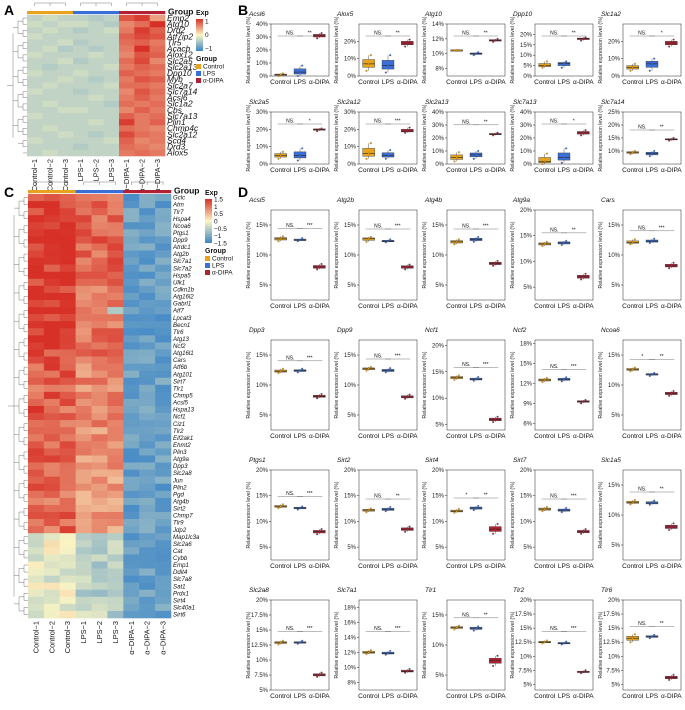 The image size is (685, 710). What do you see at coordinates (351, 77) in the screenshot?
I see `y-tick-label: 0%` at bounding box center [351, 77].